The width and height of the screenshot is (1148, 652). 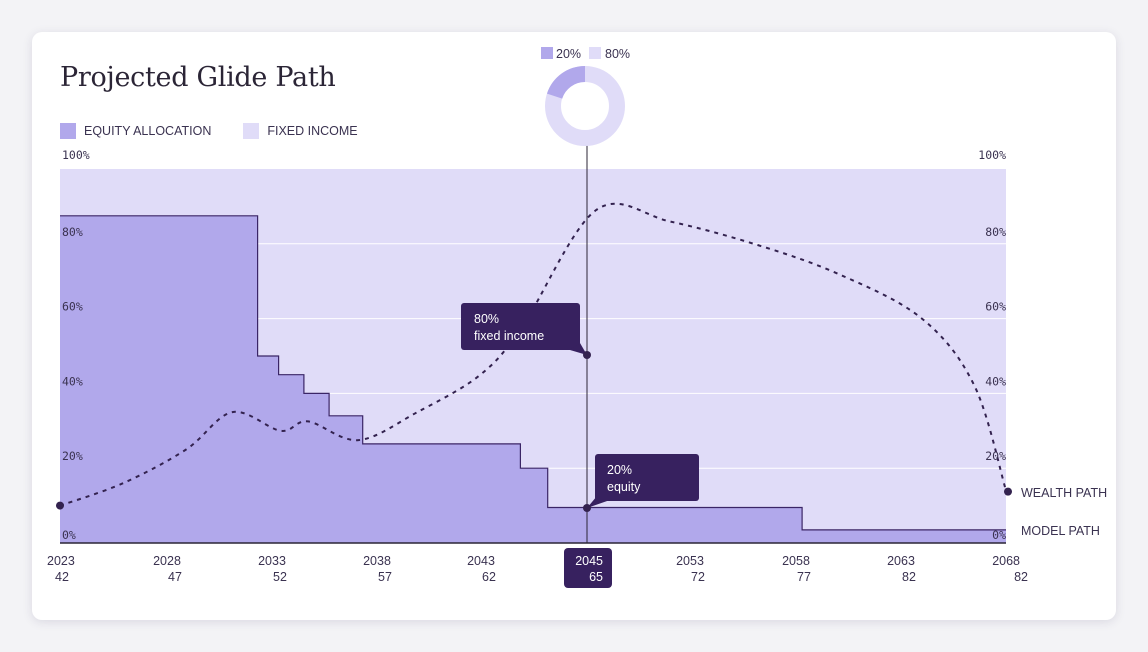 What do you see at coordinates (1060, 531) in the screenshot?
I see `model-path-label: MODEL PATH` at bounding box center [1060, 531].